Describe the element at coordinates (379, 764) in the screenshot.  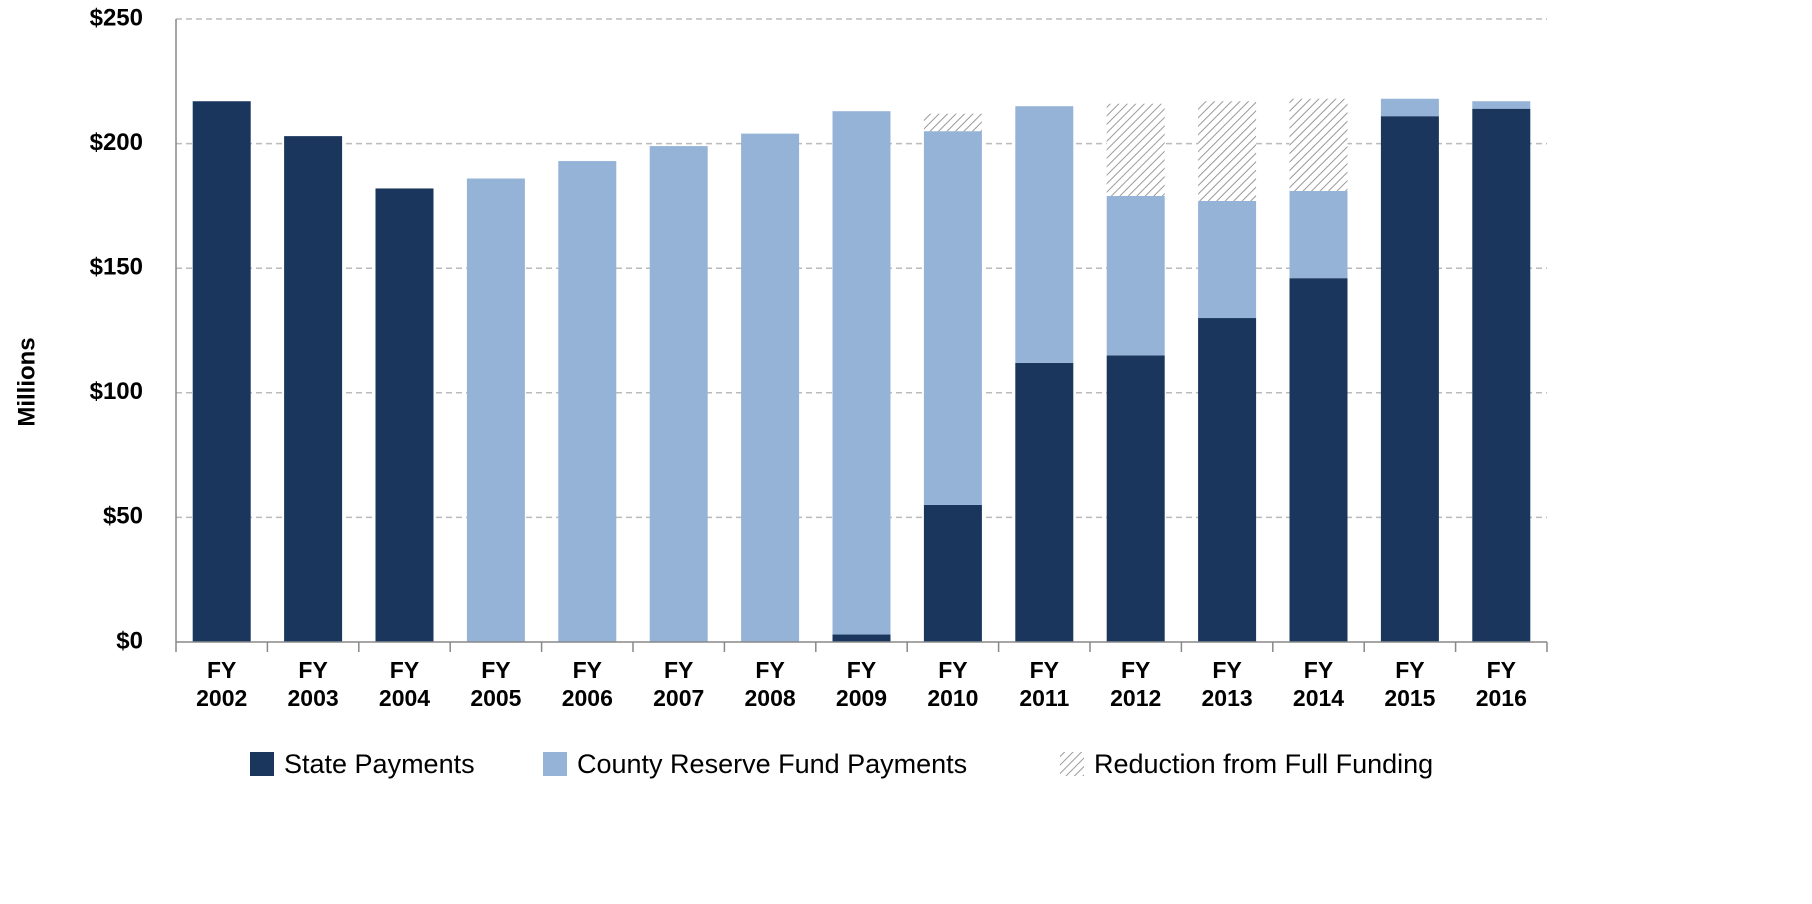
I see `legend-label: State Payments` at that location.